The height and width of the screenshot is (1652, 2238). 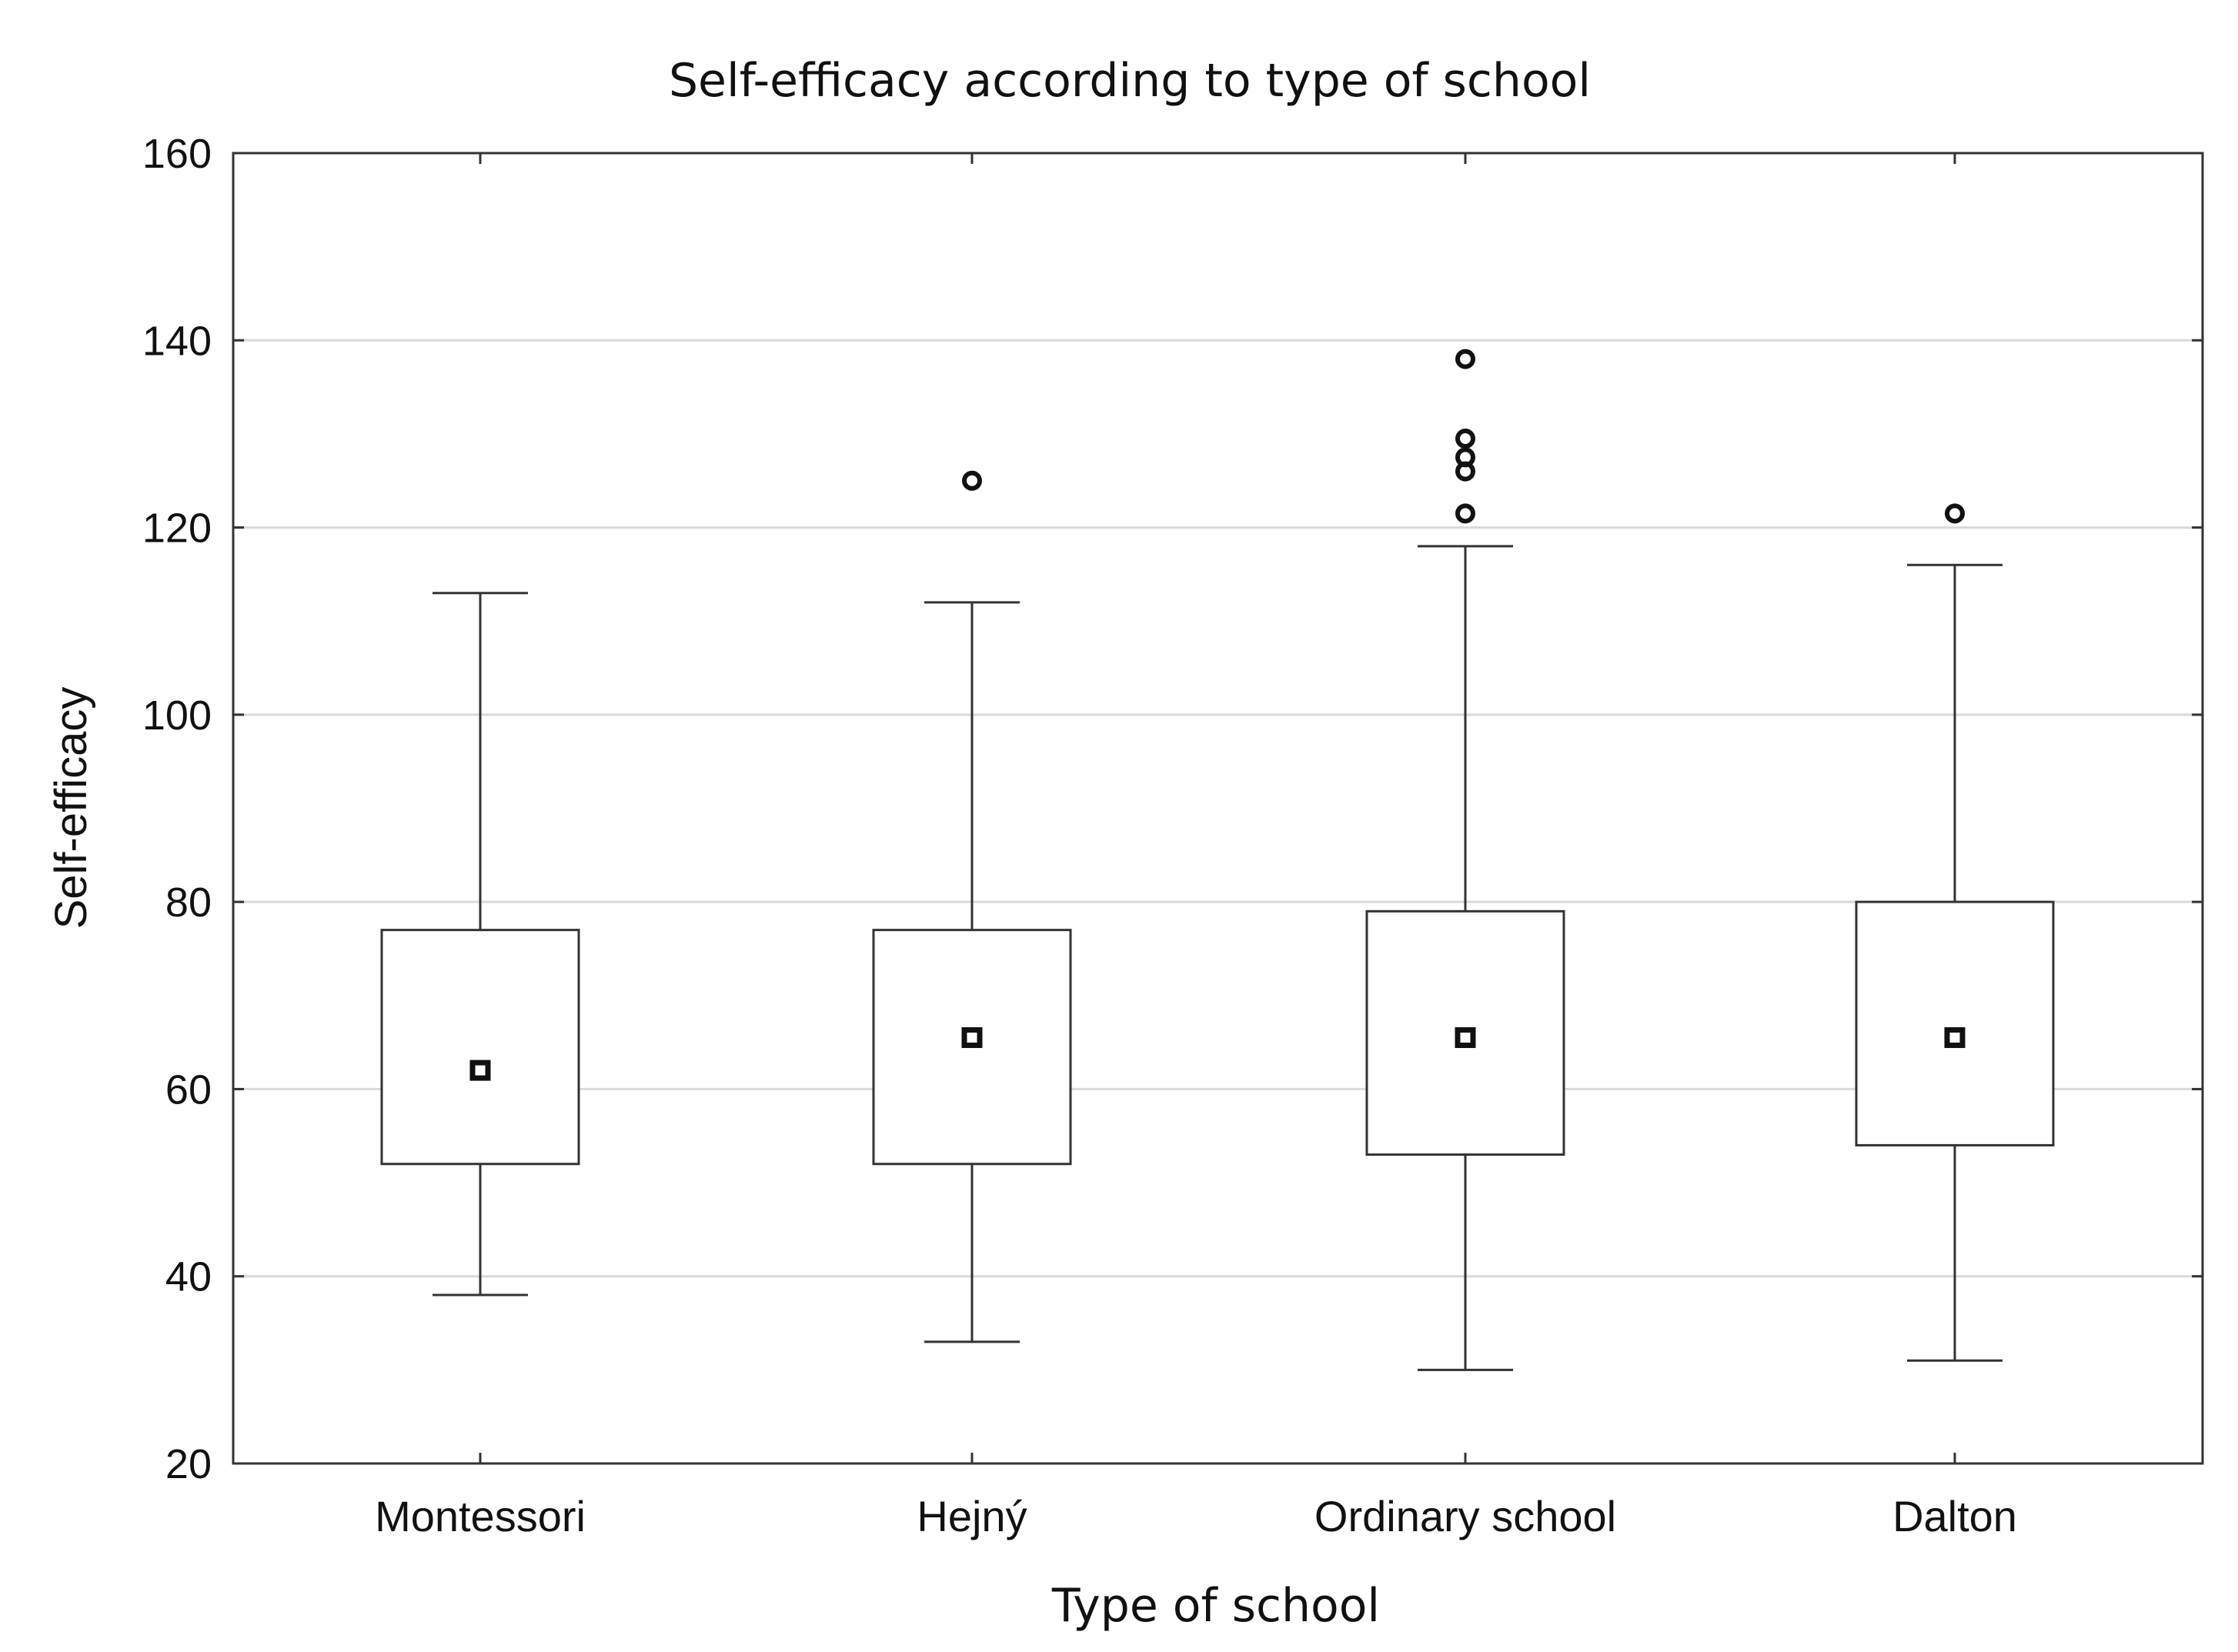 What do you see at coordinates (972, 1516) in the screenshot?
I see `x-category-label: Hejný` at bounding box center [972, 1516].